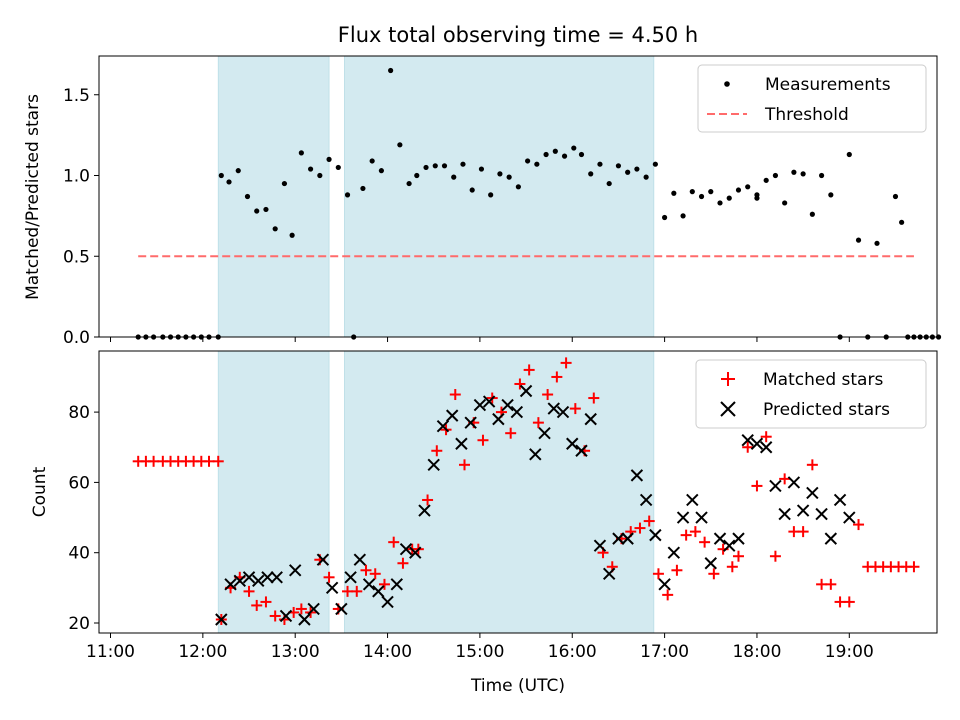 The image size is (960, 720). I want to click on y-tick-label: 0.5, so click(76, 257).